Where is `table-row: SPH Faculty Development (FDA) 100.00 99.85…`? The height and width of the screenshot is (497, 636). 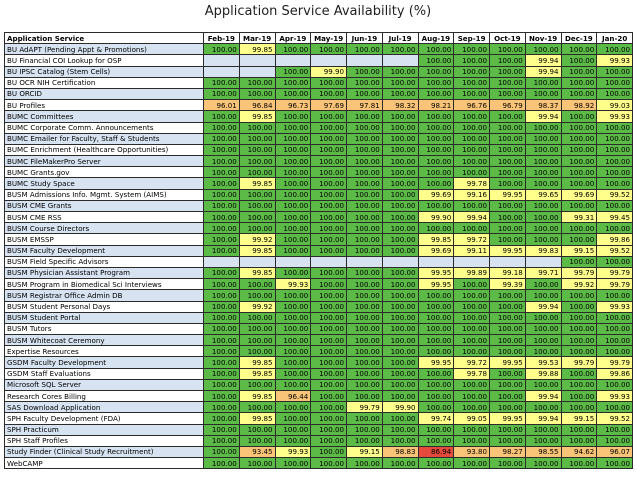
table-row: SPH Faculty Development (FDA) 100.00 99.85… is located at coordinates (318, 418).